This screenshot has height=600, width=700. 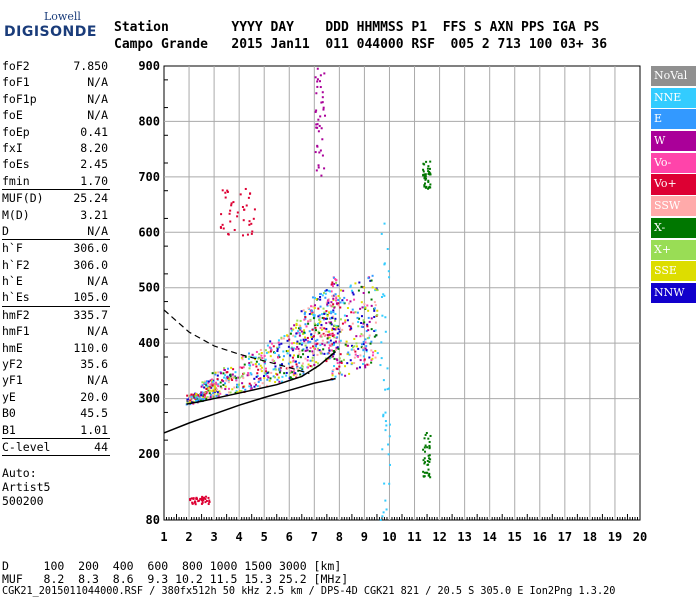 I want to click on x-tick-label: 6, so click(x=289, y=537).